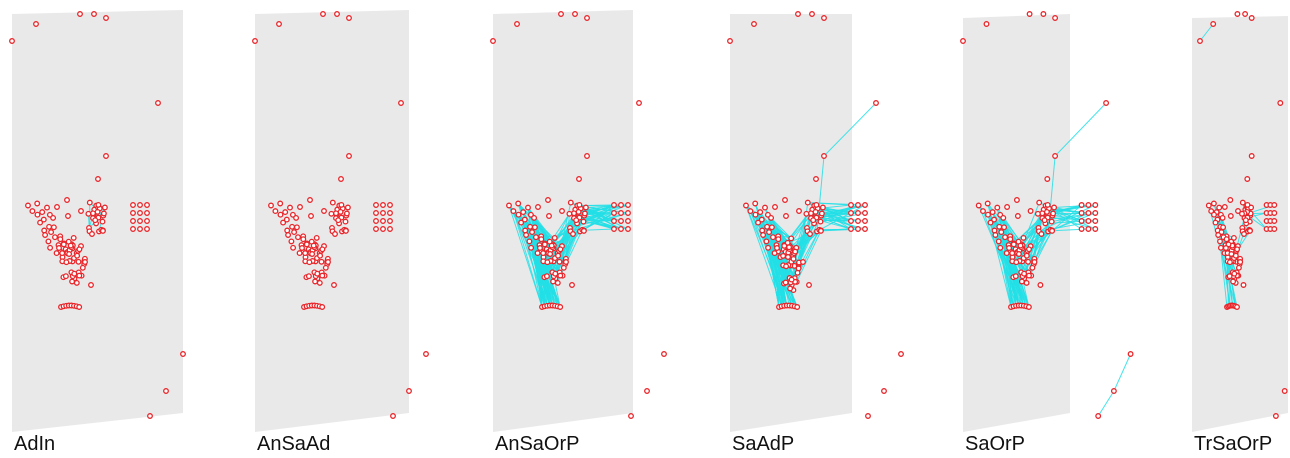 This screenshot has width=1290, height=458. What do you see at coordinates (763, 444) in the screenshot?
I see `panel-label: SaAdP` at bounding box center [763, 444].